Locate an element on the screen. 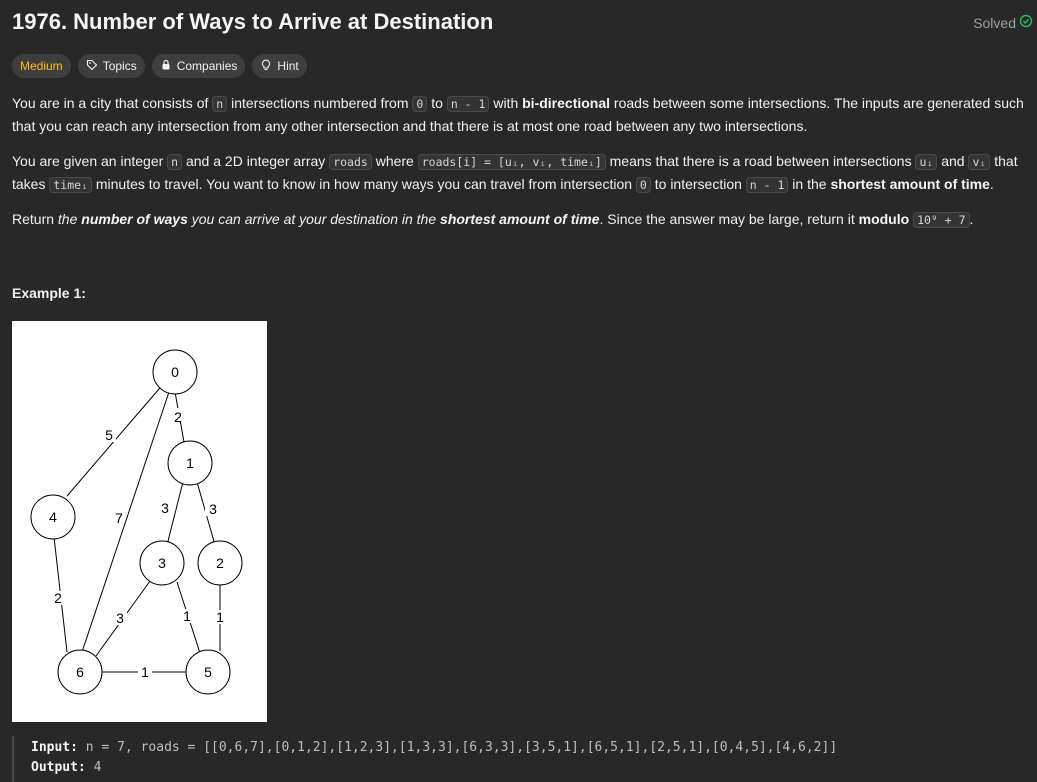 The image size is (1037, 782). edge-label-0-6: 7 is located at coordinates (119, 518).